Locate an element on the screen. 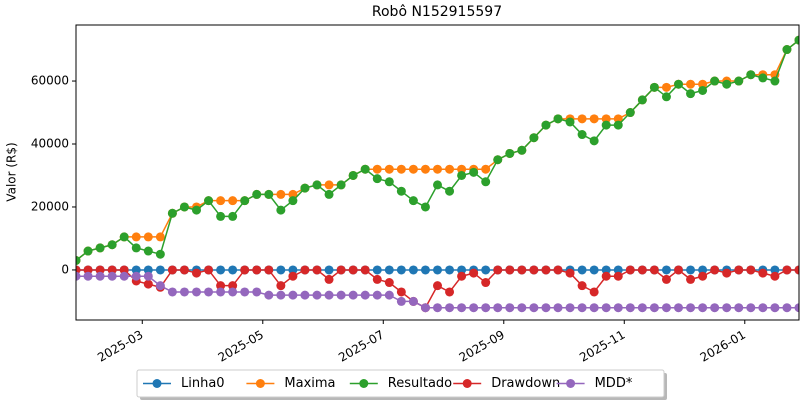 This screenshot has height=400, width=800. legend-label: Maxima is located at coordinates (309, 383).